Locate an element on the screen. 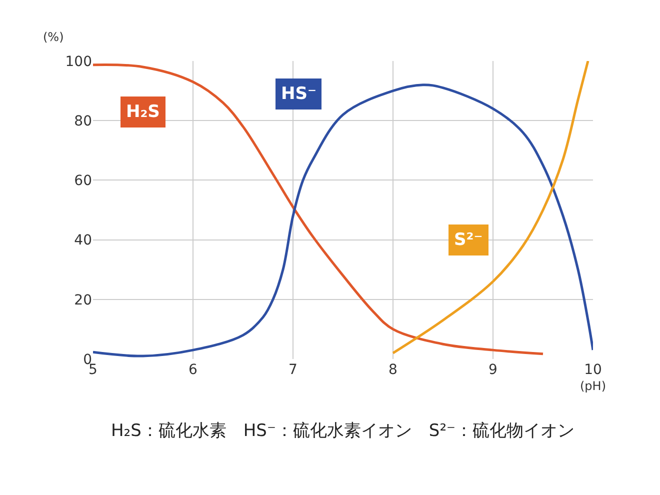 Image resolution: width=660 pixels, height=495 pixels. y-axis-title: (%) is located at coordinates (53, 37).